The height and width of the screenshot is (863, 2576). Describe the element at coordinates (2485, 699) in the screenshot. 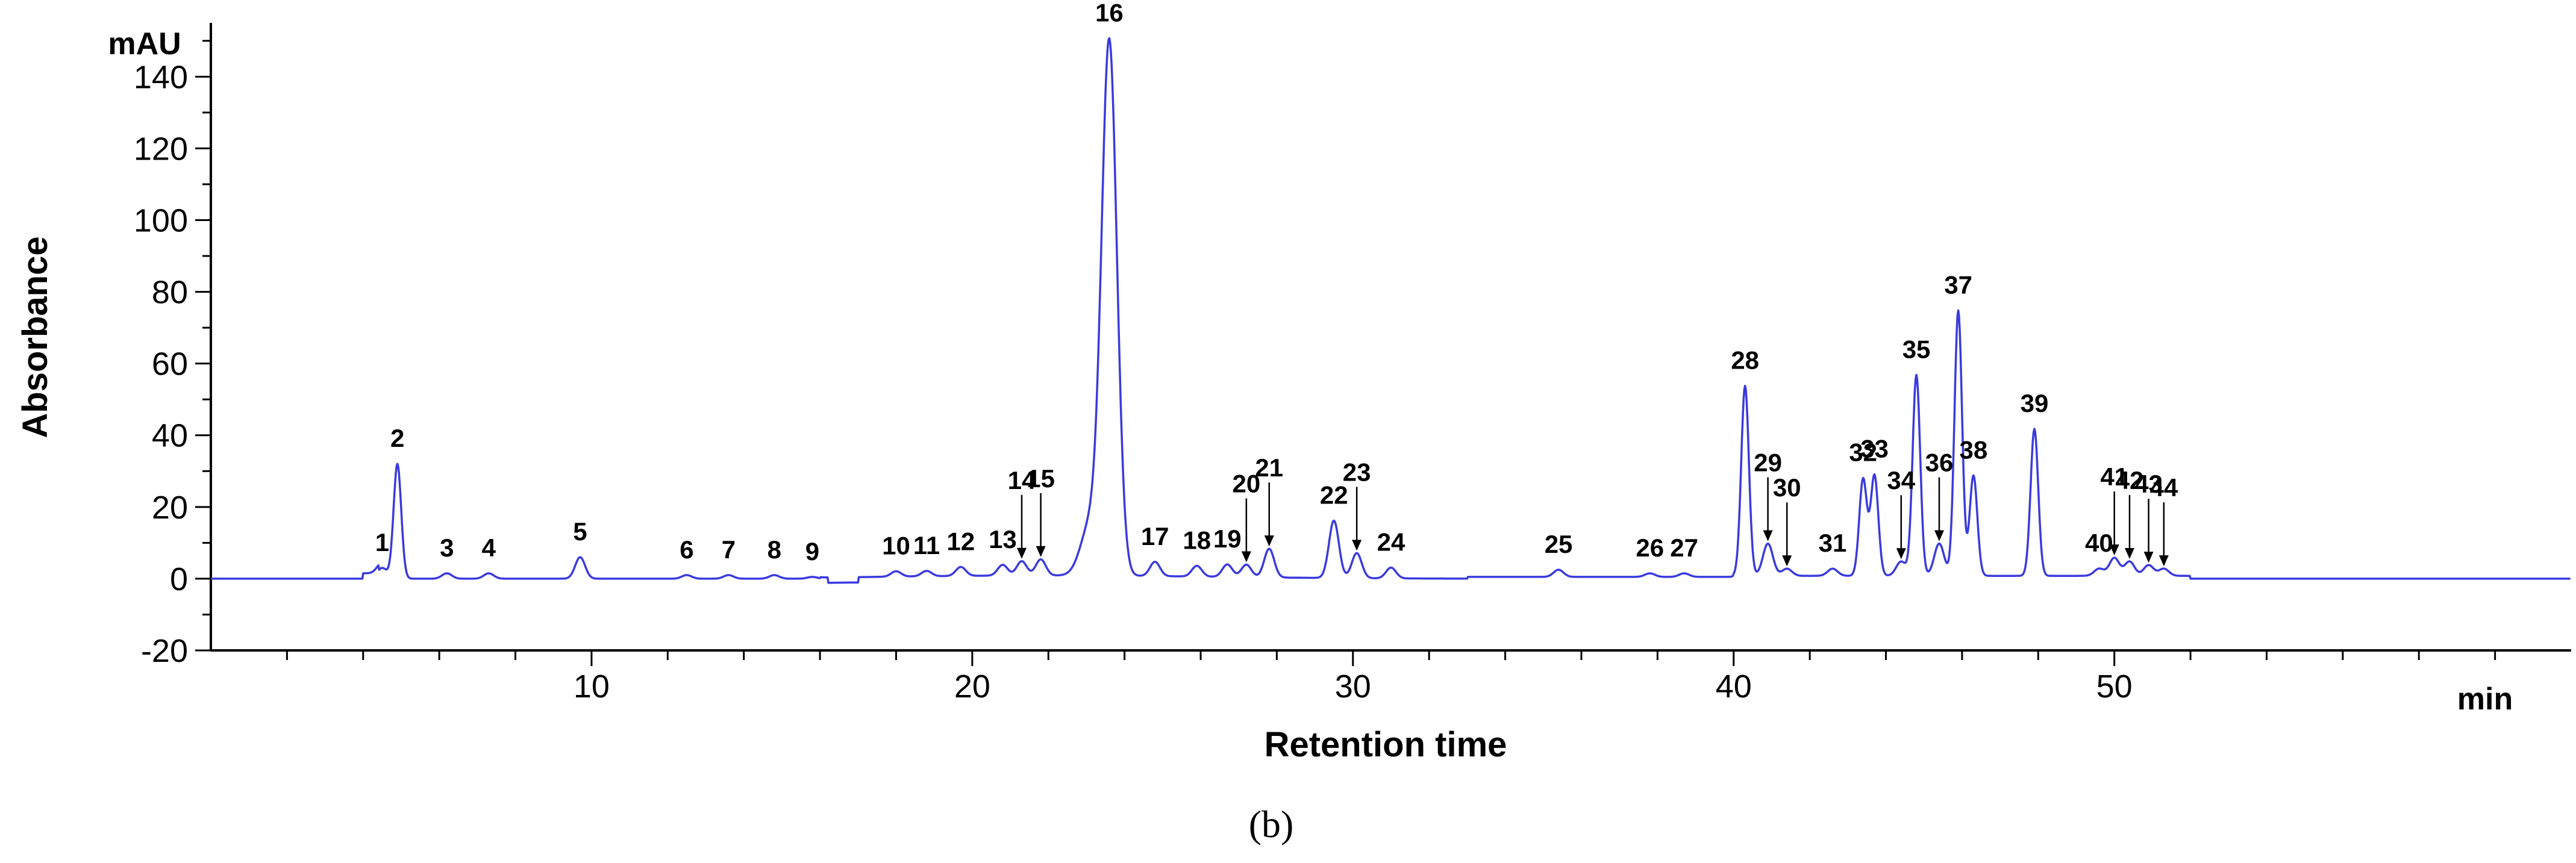

I see `x-unit-label: min` at that location.